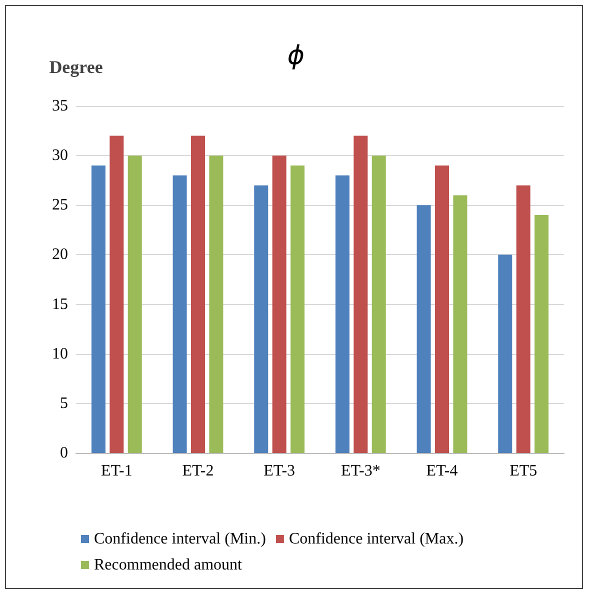 The height and width of the screenshot is (593, 589). I want to click on y-tick-label: 25, so click(60, 205).